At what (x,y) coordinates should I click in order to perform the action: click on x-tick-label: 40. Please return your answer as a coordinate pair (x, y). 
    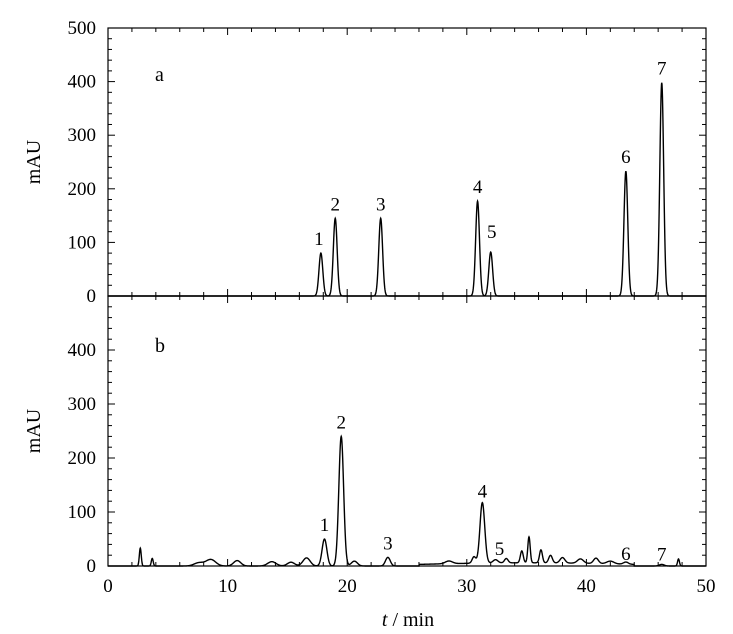
    Looking at the image, I should click on (586, 586).